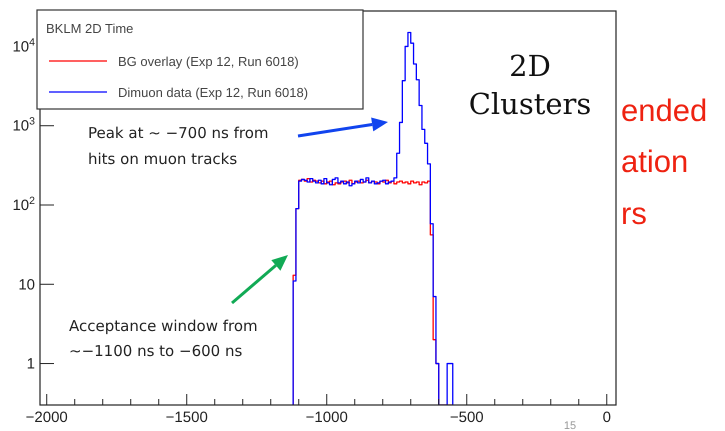 Image resolution: width=725 pixels, height=431 pixels. I want to click on annotation: Acceptance window from ~−1100 ns to −600 ns, so click(163, 338).